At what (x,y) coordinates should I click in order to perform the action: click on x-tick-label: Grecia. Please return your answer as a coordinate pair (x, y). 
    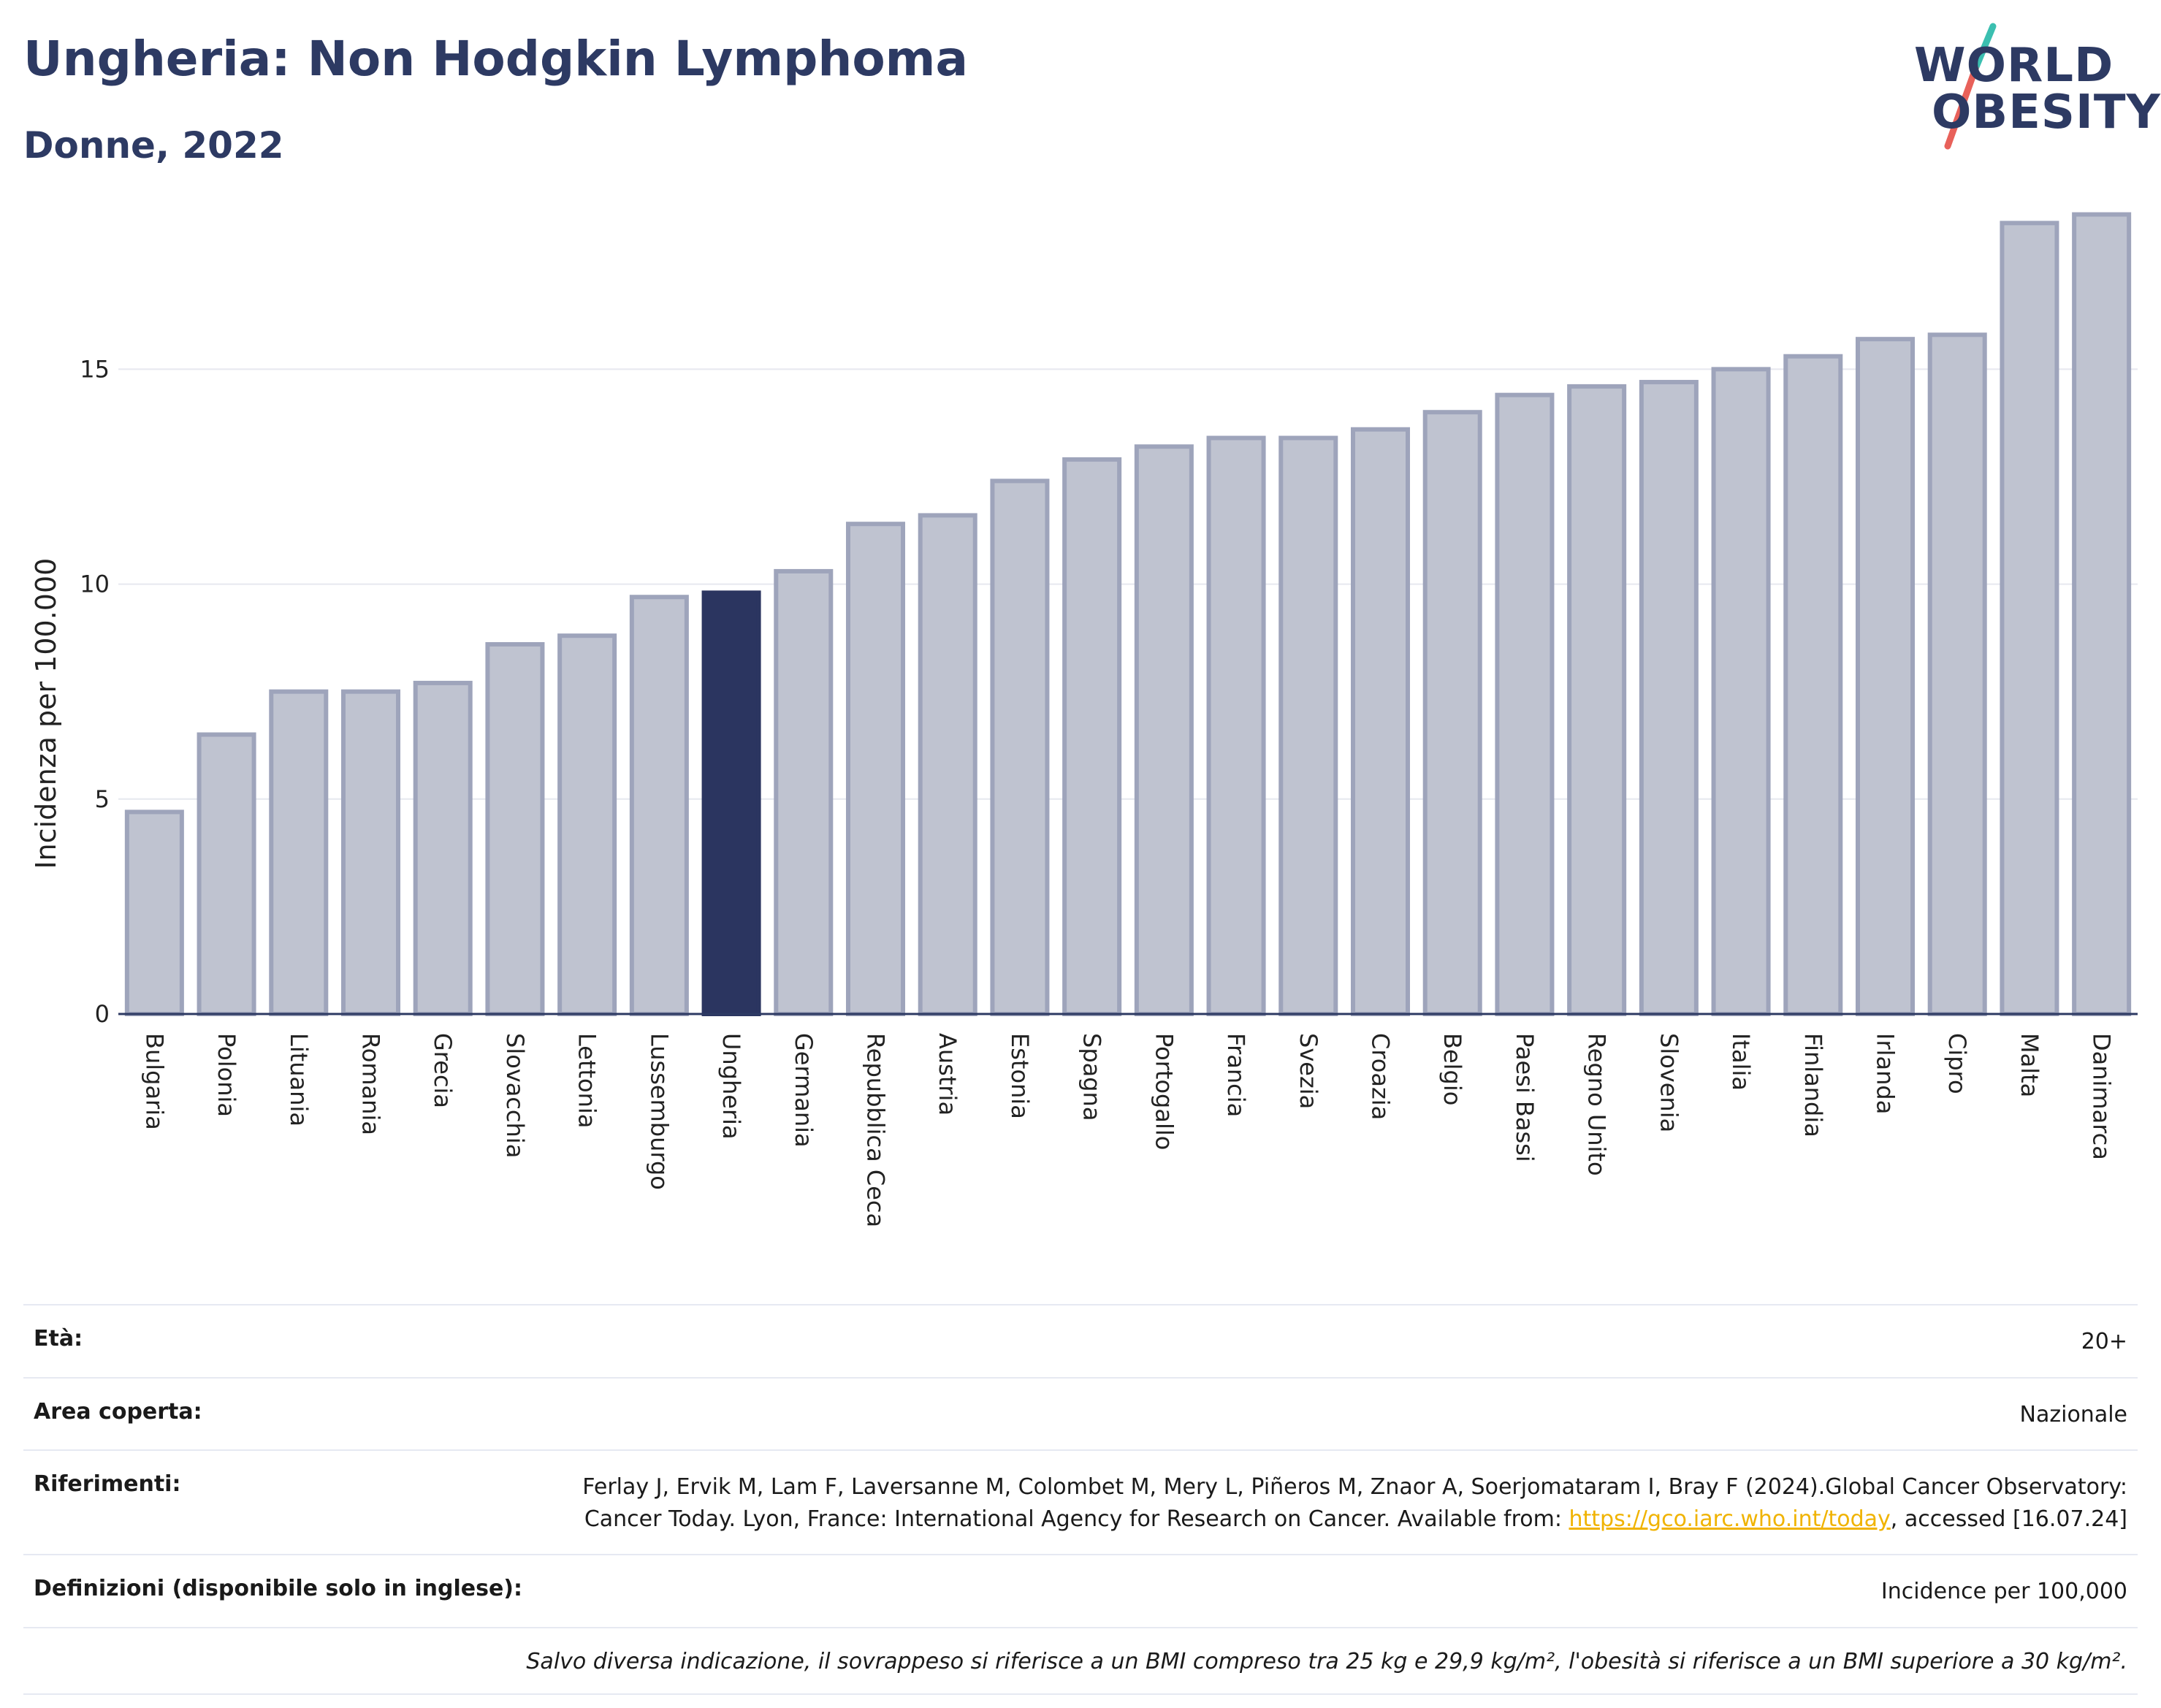
    Looking at the image, I should click on (443, 1070).